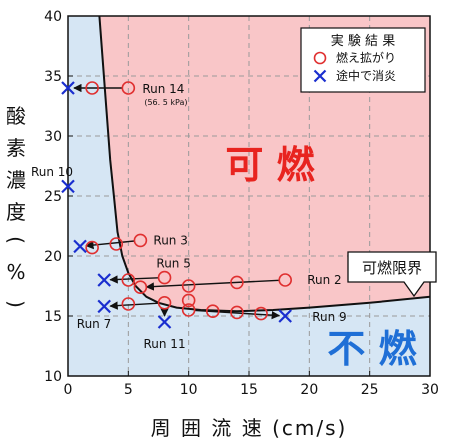 The height and width of the screenshot is (442, 450). What do you see at coordinates (163, 89) in the screenshot?
I see `run-label: Run 14` at bounding box center [163, 89].